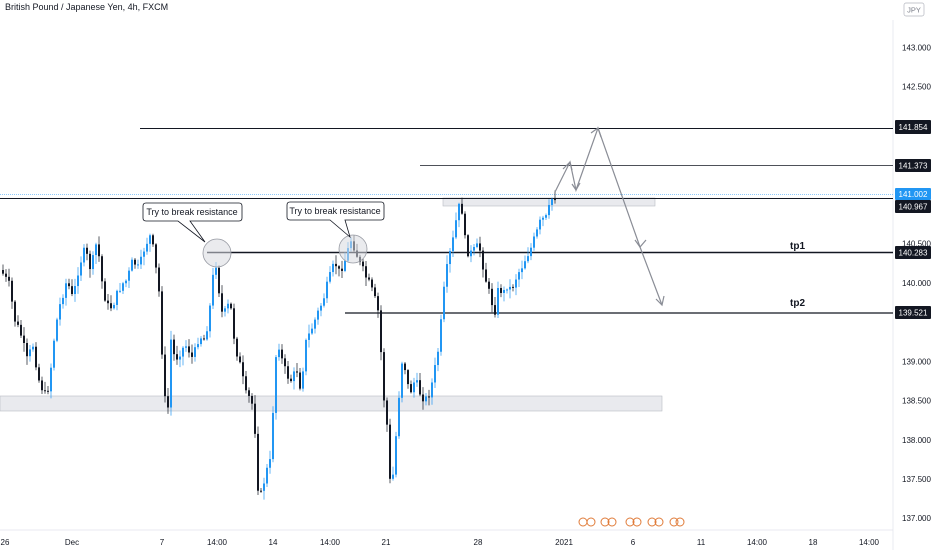 Image resolution: width=932 pixels, height=550 pixels. What do you see at coordinates (386, 542) in the screenshot?
I see `time-tick-label: 21` at bounding box center [386, 542].